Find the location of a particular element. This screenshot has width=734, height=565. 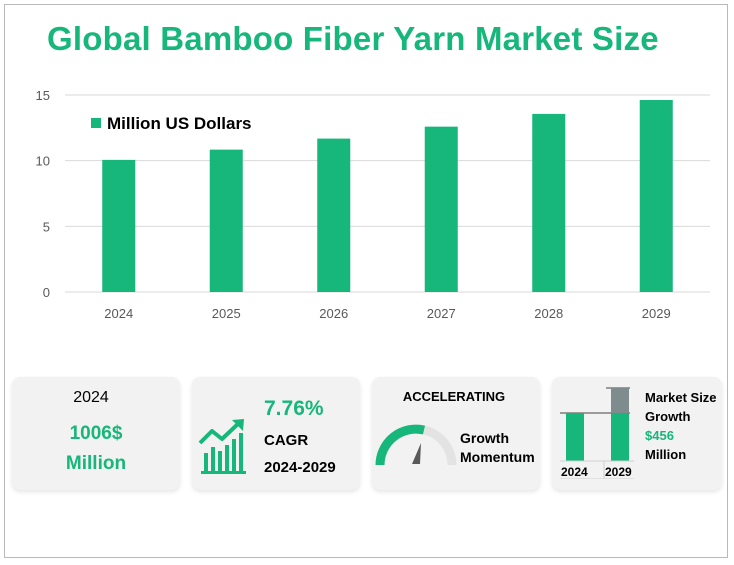

growth-line2: Growth is located at coordinates (668, 416).